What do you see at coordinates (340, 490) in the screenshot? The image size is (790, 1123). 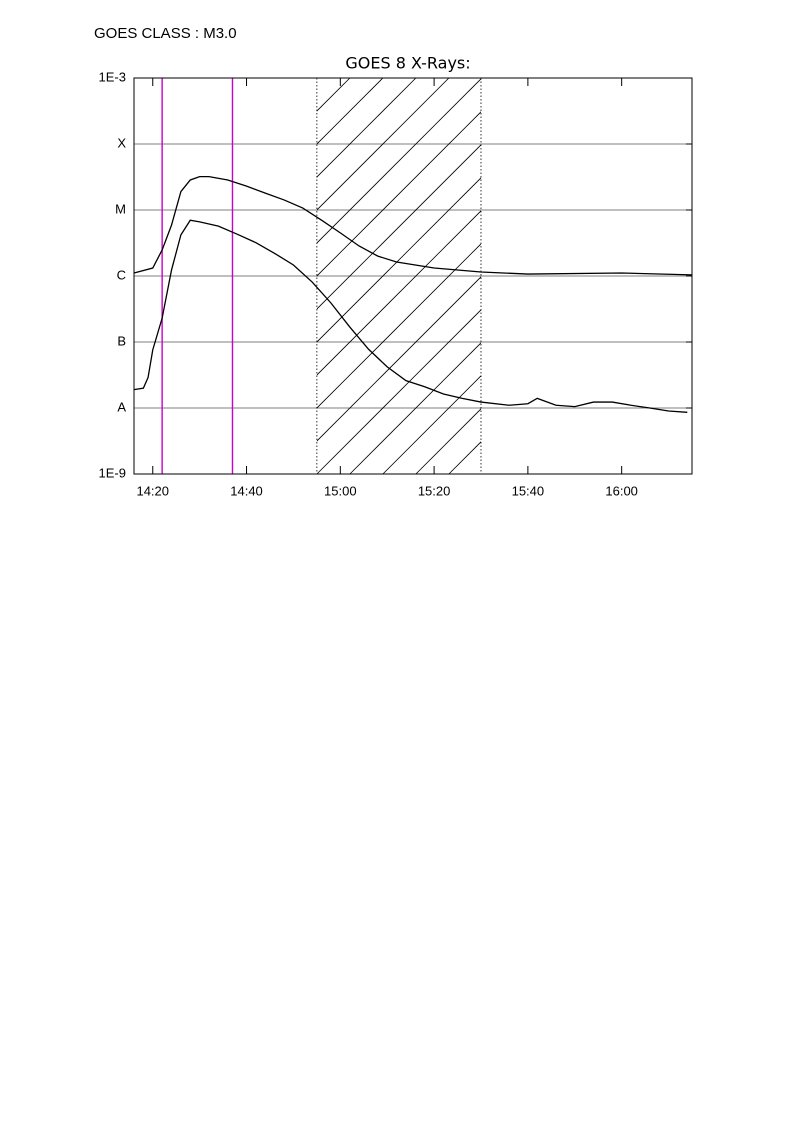 I see `x-tick-label: 15:00` at bounding box center [340, 490].